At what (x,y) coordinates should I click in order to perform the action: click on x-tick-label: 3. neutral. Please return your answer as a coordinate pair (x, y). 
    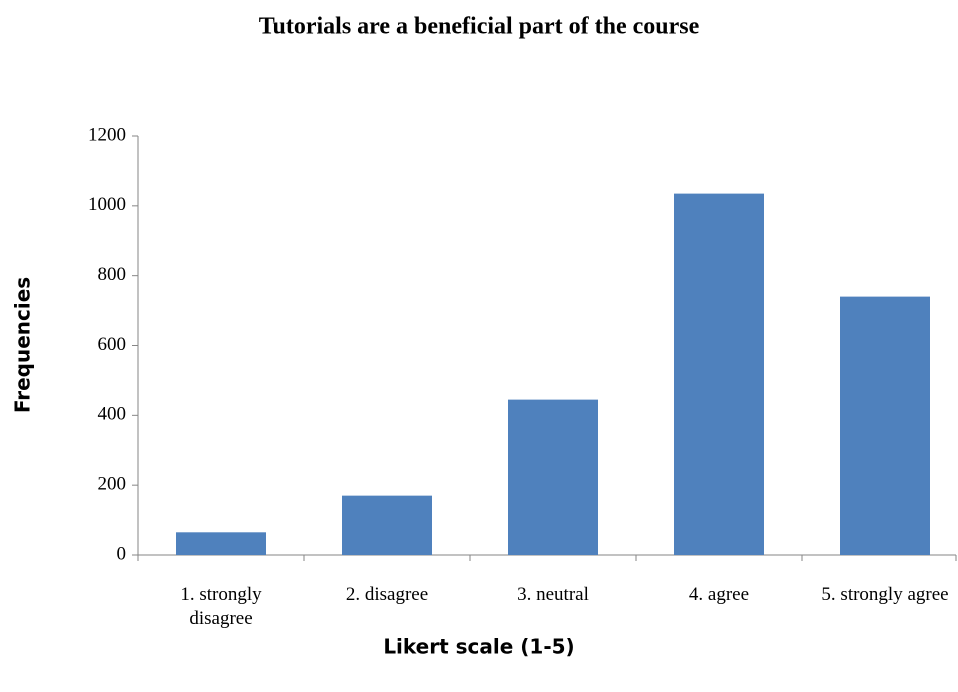
    Looking at the image, I should click on (553, 594).